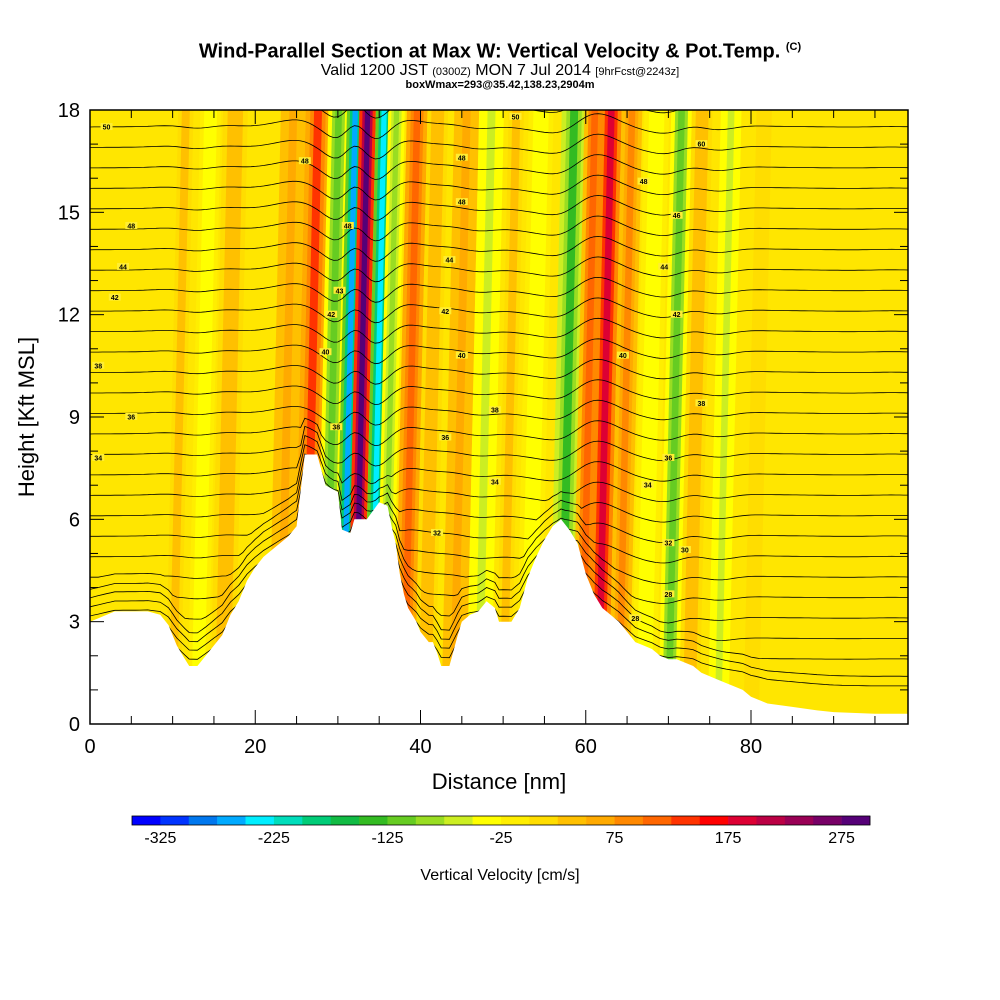 Image resolution: width=1000 pixels, height=1000 pixels. What do you see at coordinates (702, 404) in the screenshot?
I see `contour-label-29: 38` at bounding box center [702, 404].